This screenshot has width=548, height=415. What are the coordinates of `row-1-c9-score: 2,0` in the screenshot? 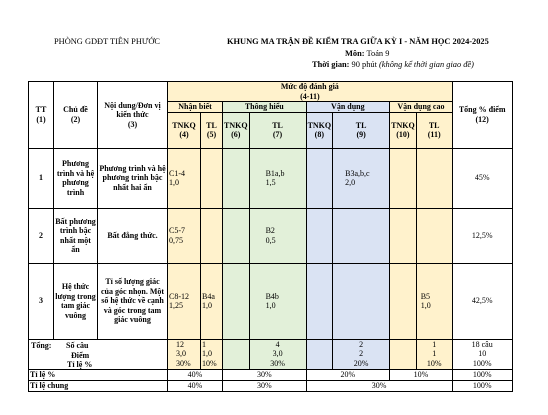 It's located at (350, 182).